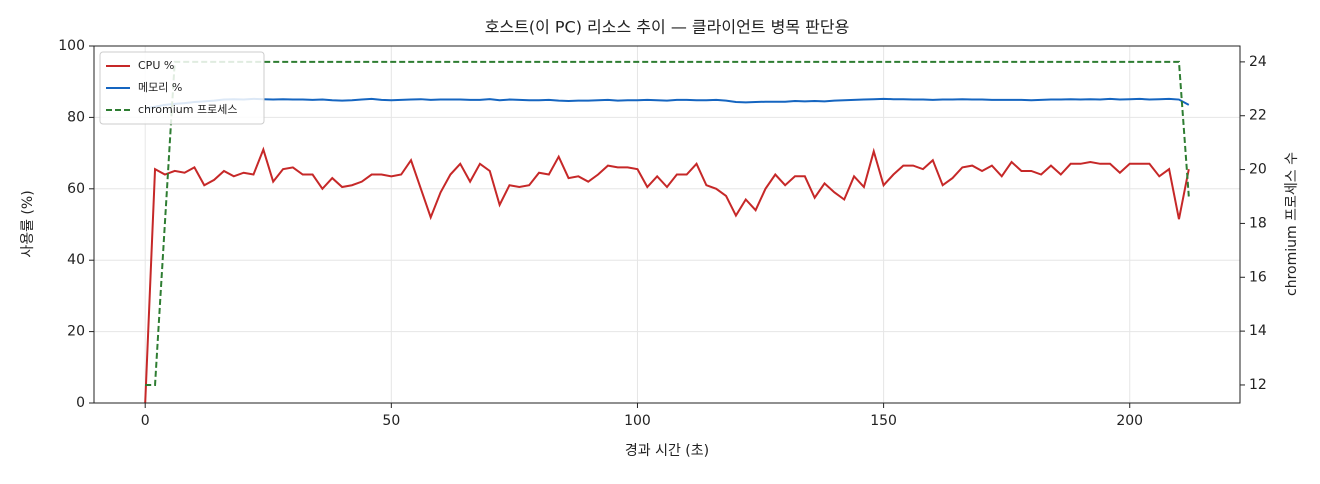  I want to click on y2-tick-label: 14, so click(1258, 331).